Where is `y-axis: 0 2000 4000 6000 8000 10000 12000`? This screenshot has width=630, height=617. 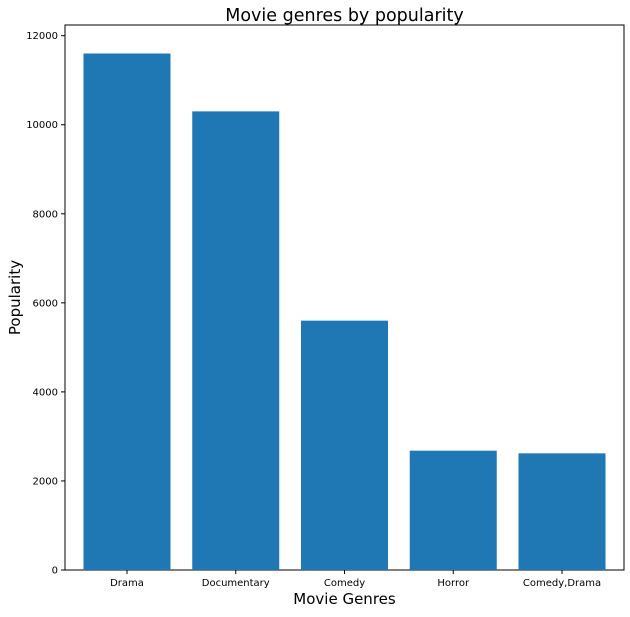
y-axis: 0 2000 4000 6000 8000 10000 12000 is located at coordinates (45, 304).